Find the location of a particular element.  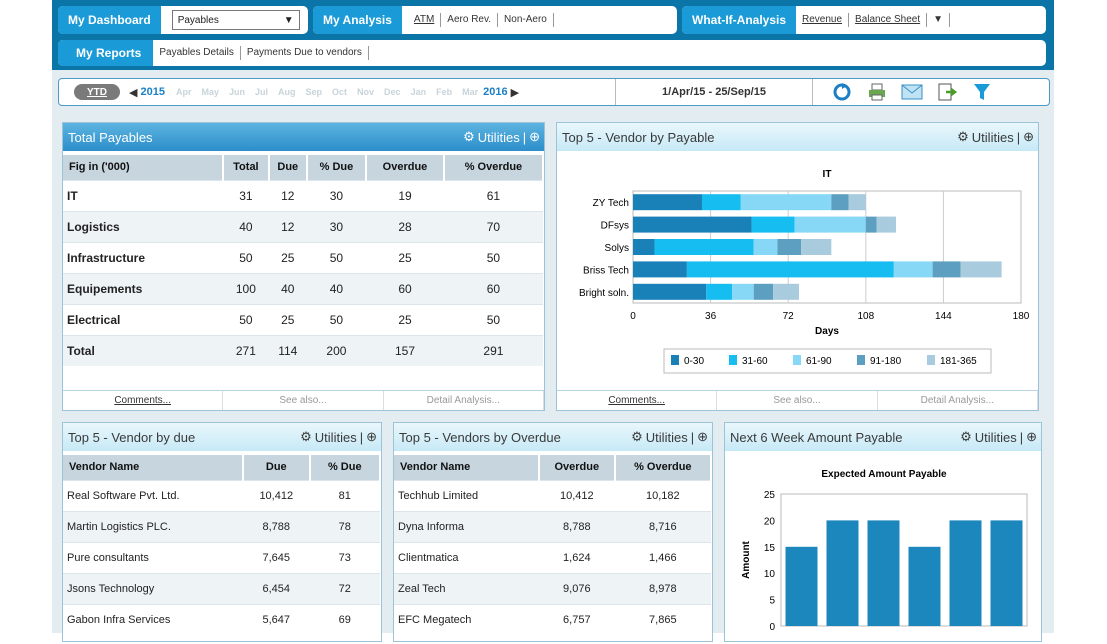

month-strip: Apr May Jun Jul Aug Sep Oct Nov Dec Jan Feb Mar is located at coordinates (327, 92).